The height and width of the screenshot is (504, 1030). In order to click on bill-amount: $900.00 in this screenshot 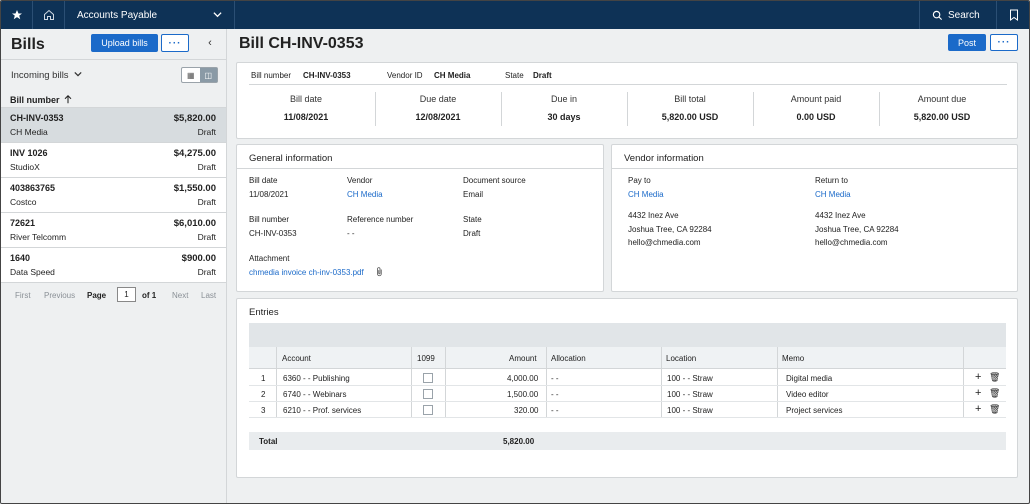, I will do `click(198, 258)`.